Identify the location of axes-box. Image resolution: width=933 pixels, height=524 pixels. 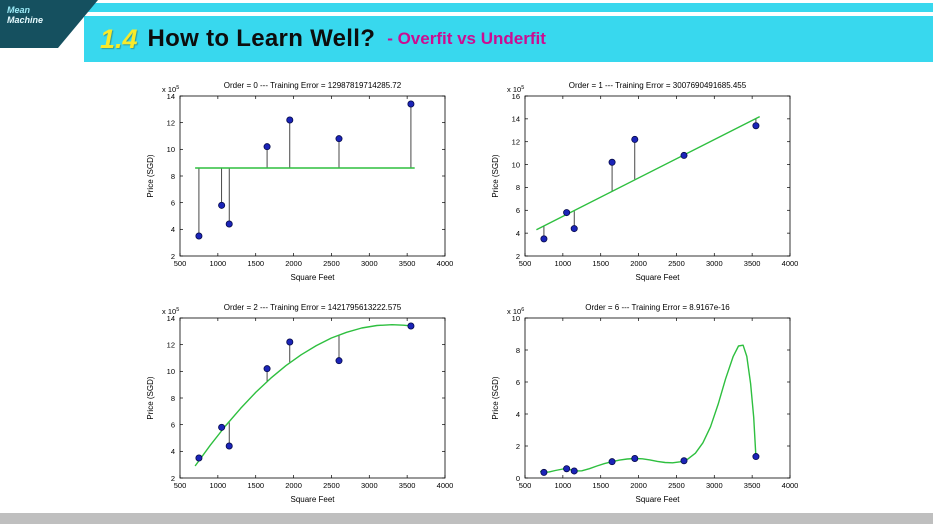
(312, 398).